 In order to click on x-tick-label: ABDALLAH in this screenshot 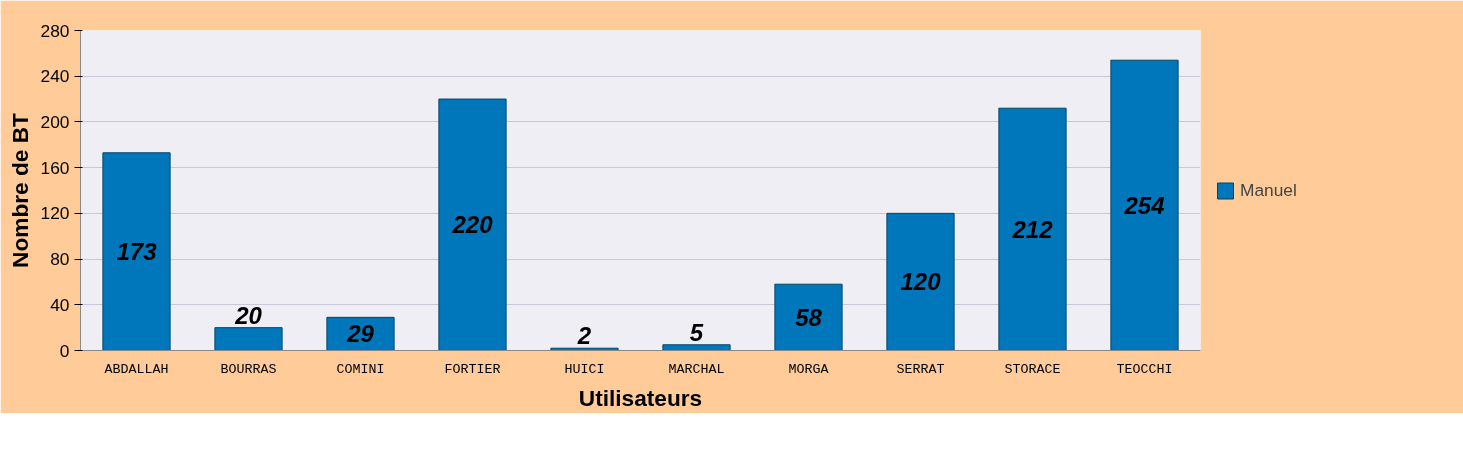, I will do `click(136, 369)`.